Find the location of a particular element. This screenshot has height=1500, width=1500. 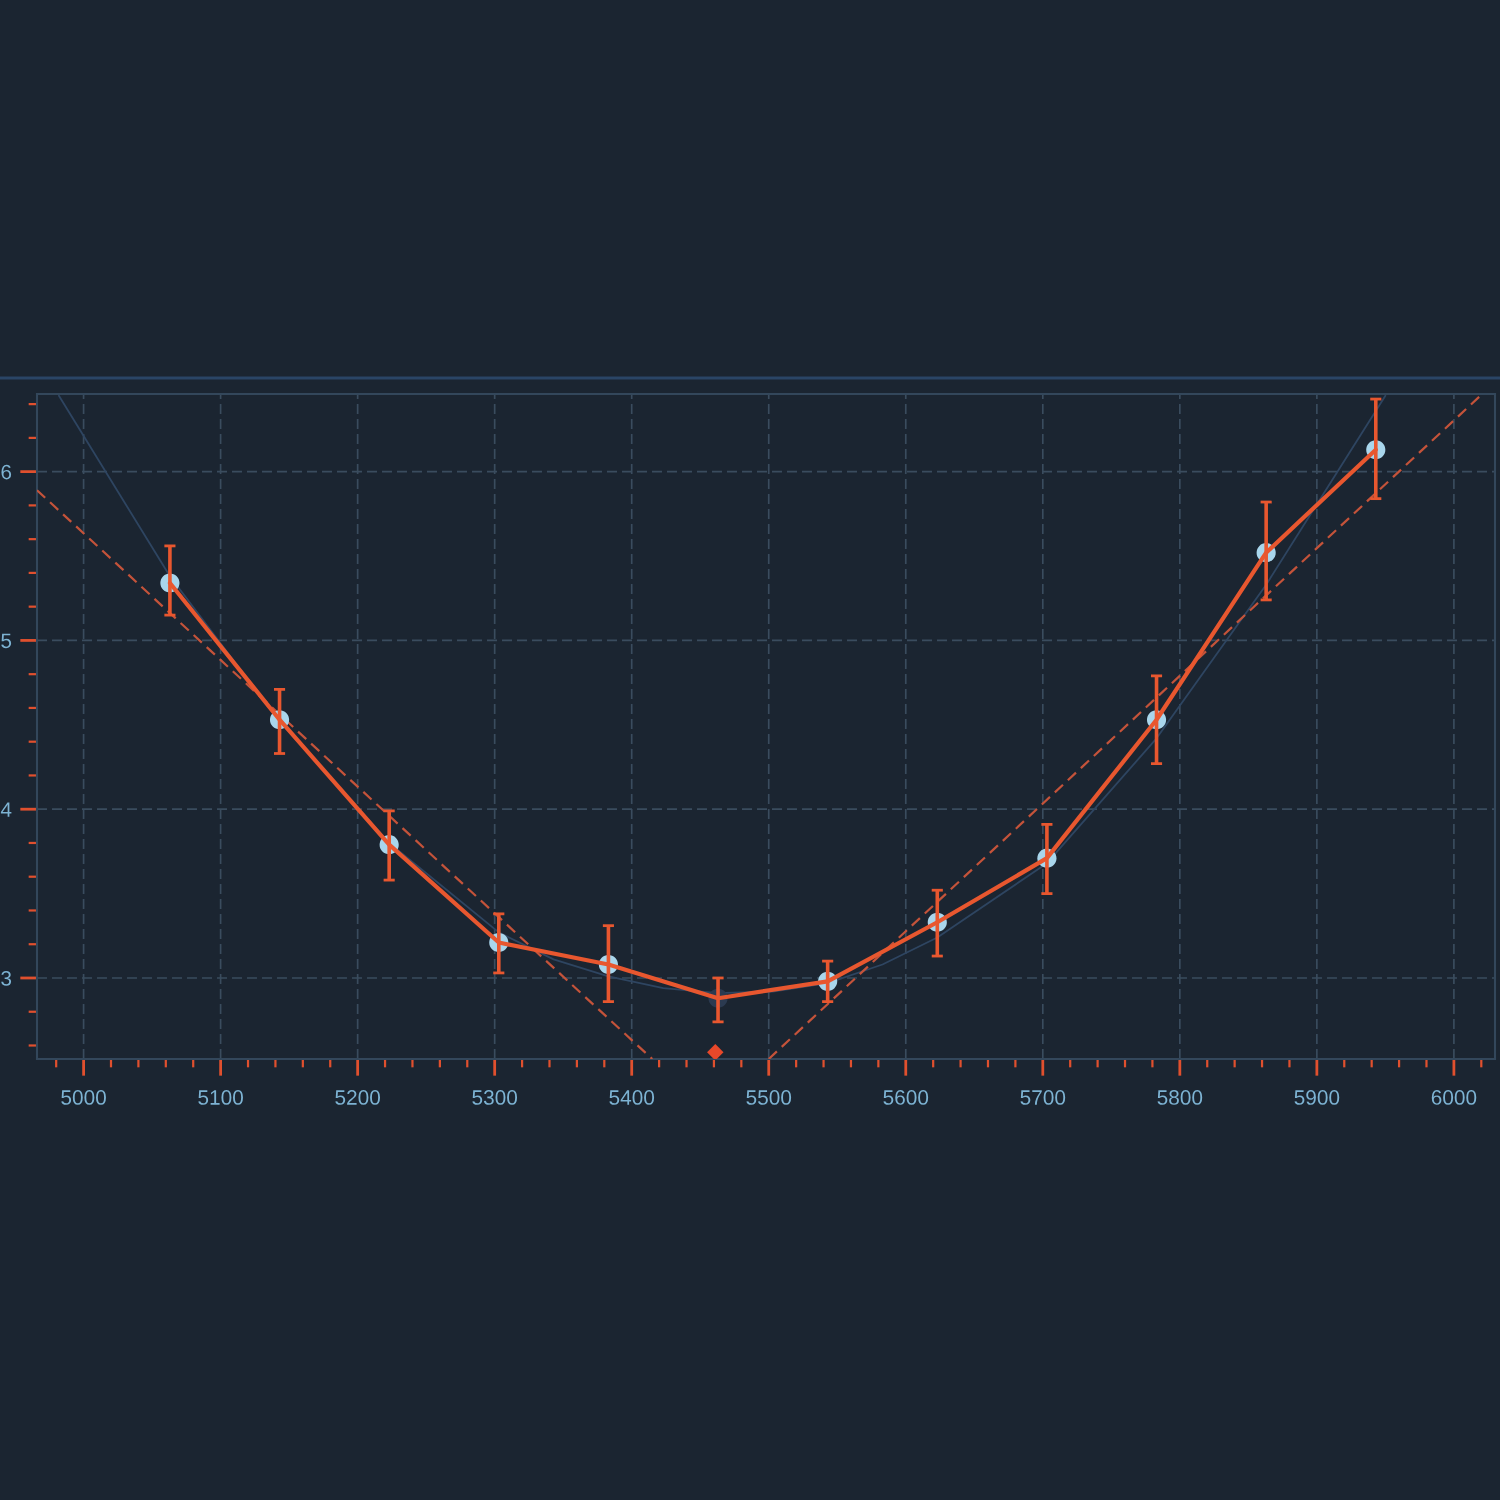

x-tick-label: 5000 is located at coordinates (83, 1097).